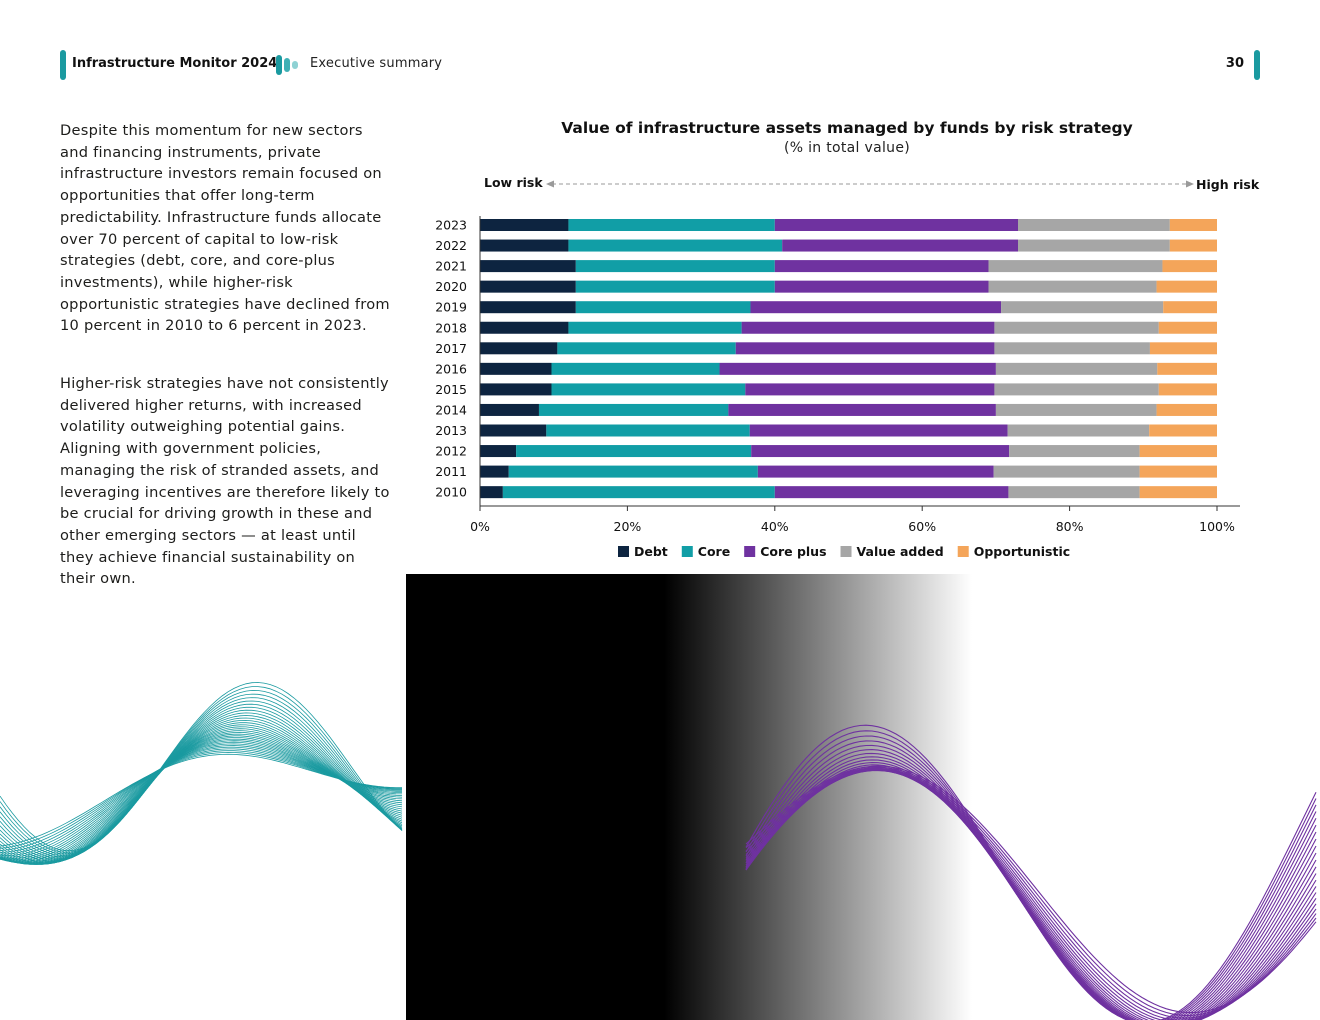 This screenshot has height=1020, width=1320. What do you see at coordinates (1234, 63) in the screenshot?
I see `page-number: 30` at bounding box center [1234, 63].